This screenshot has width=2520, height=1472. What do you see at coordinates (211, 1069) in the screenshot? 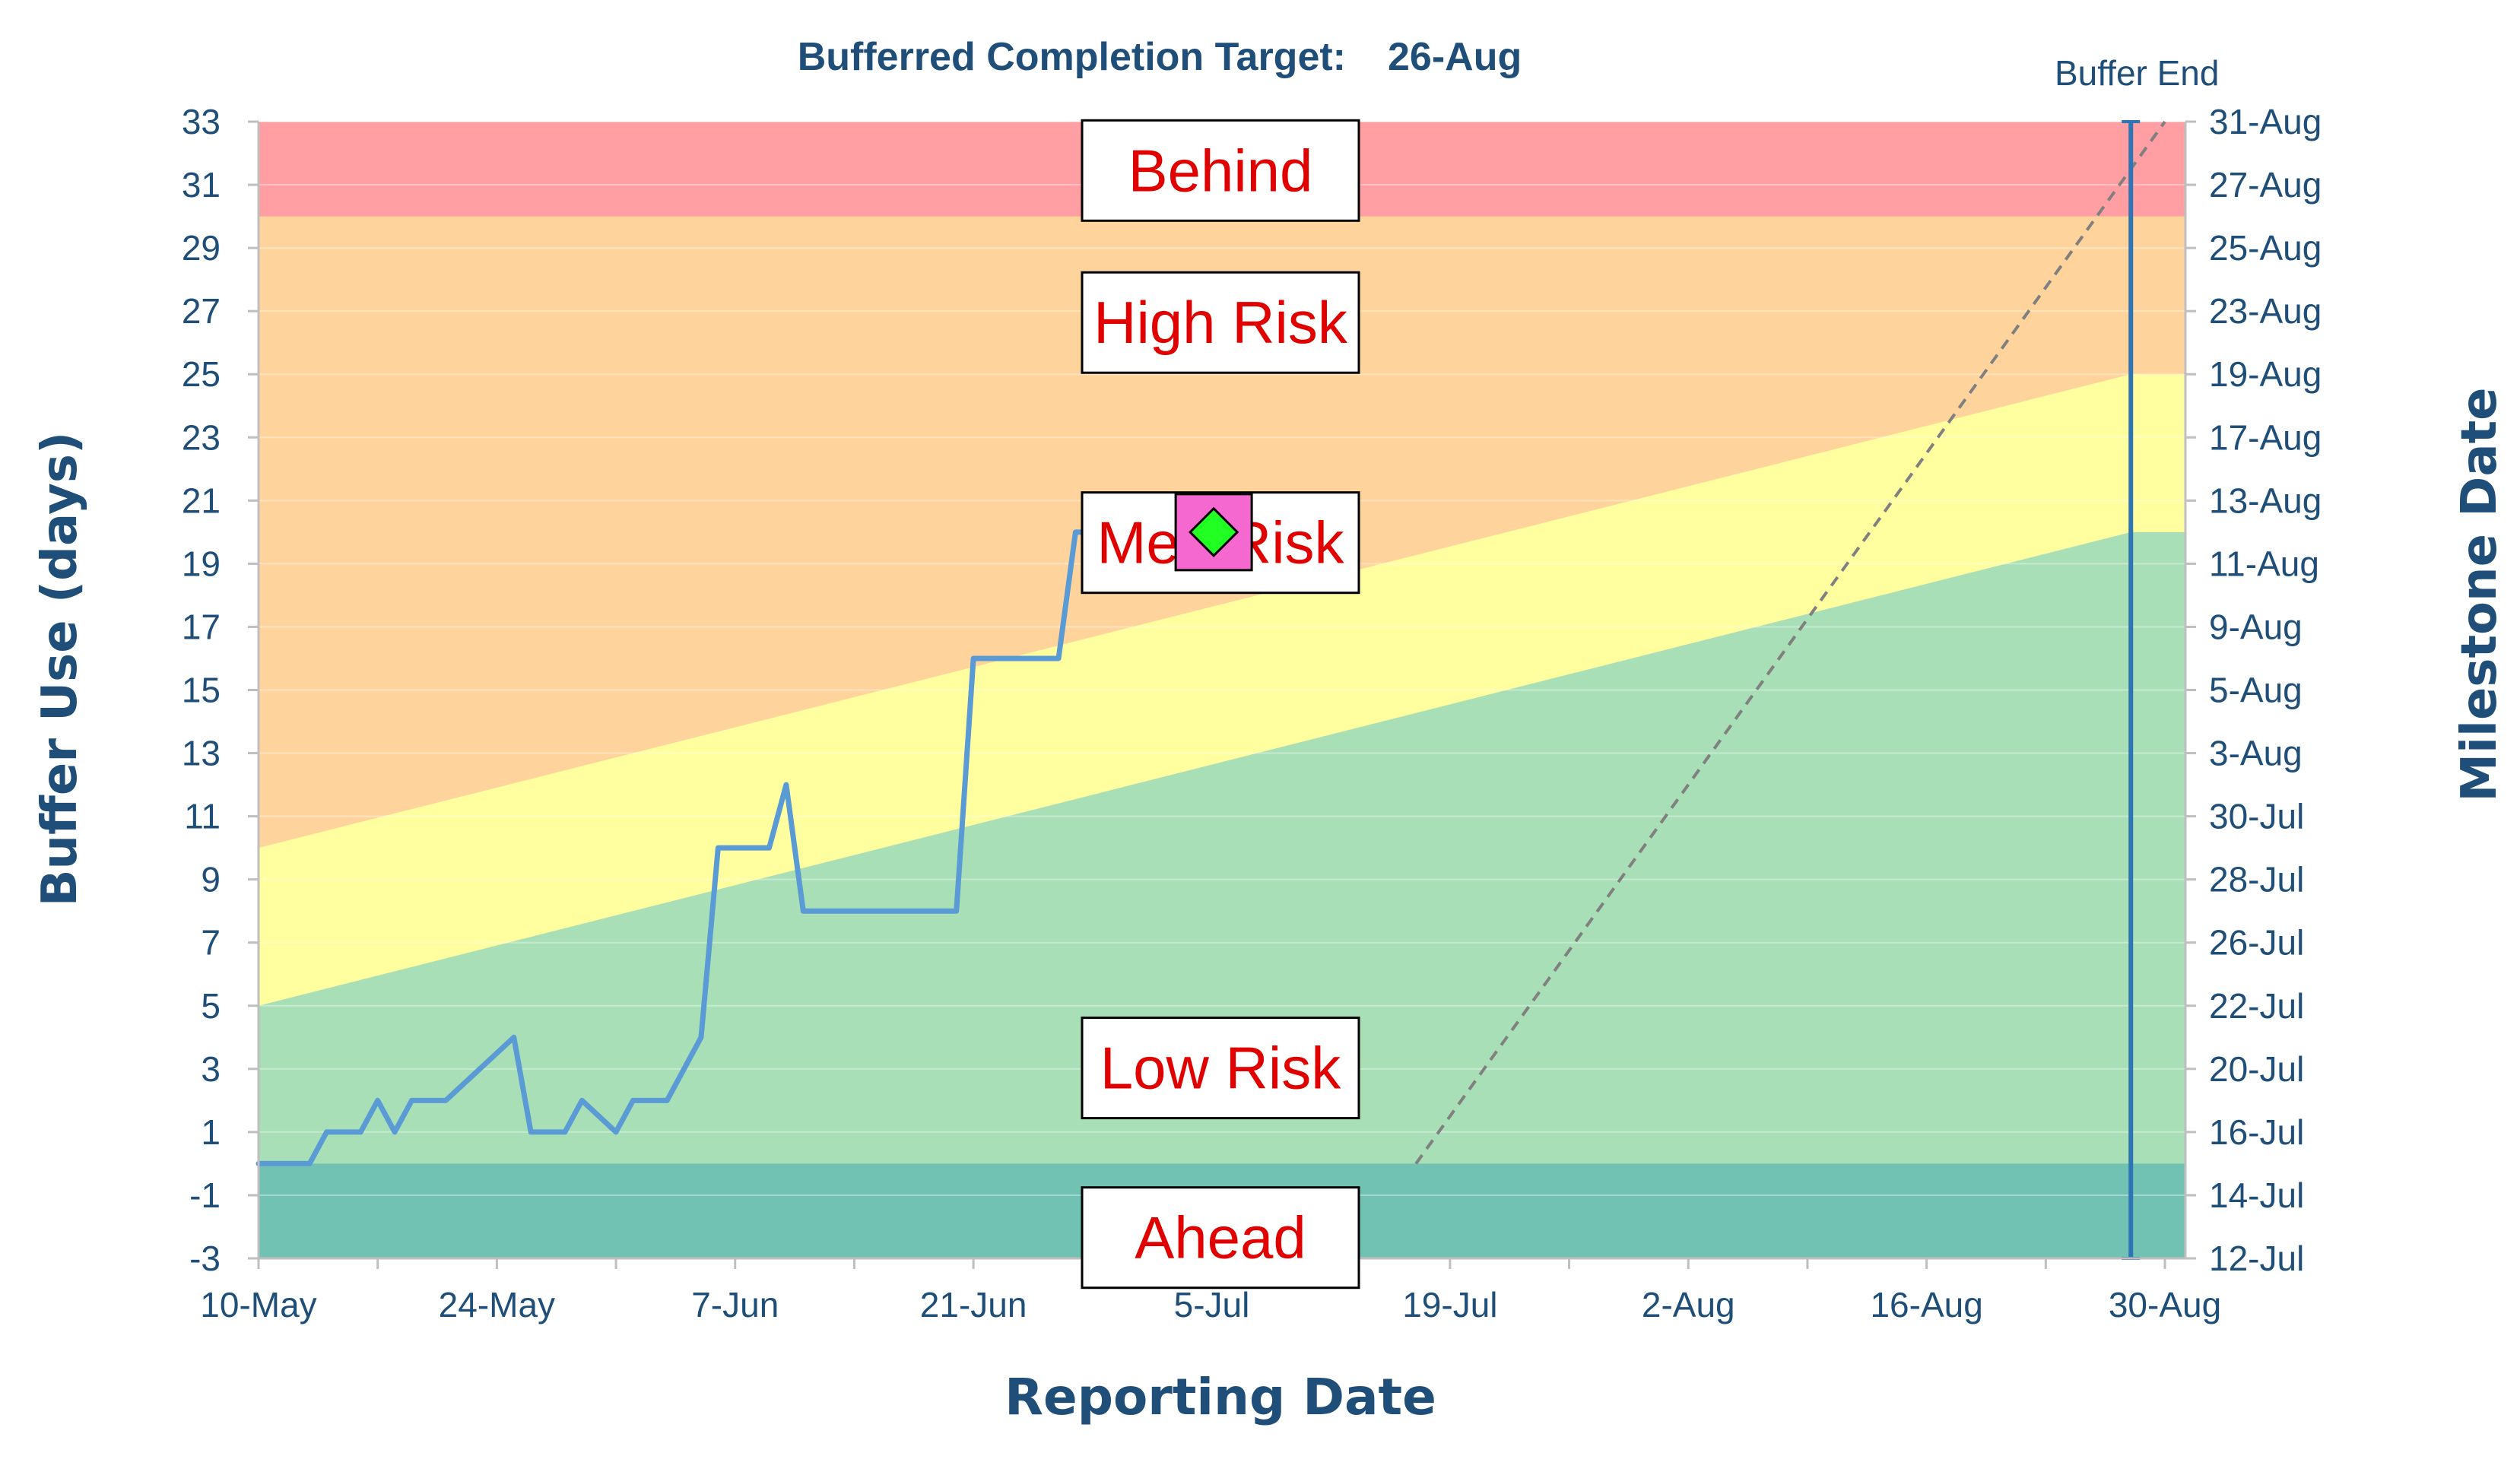
I see `y-tick-label: 3` at bounding box center [211, 1069].